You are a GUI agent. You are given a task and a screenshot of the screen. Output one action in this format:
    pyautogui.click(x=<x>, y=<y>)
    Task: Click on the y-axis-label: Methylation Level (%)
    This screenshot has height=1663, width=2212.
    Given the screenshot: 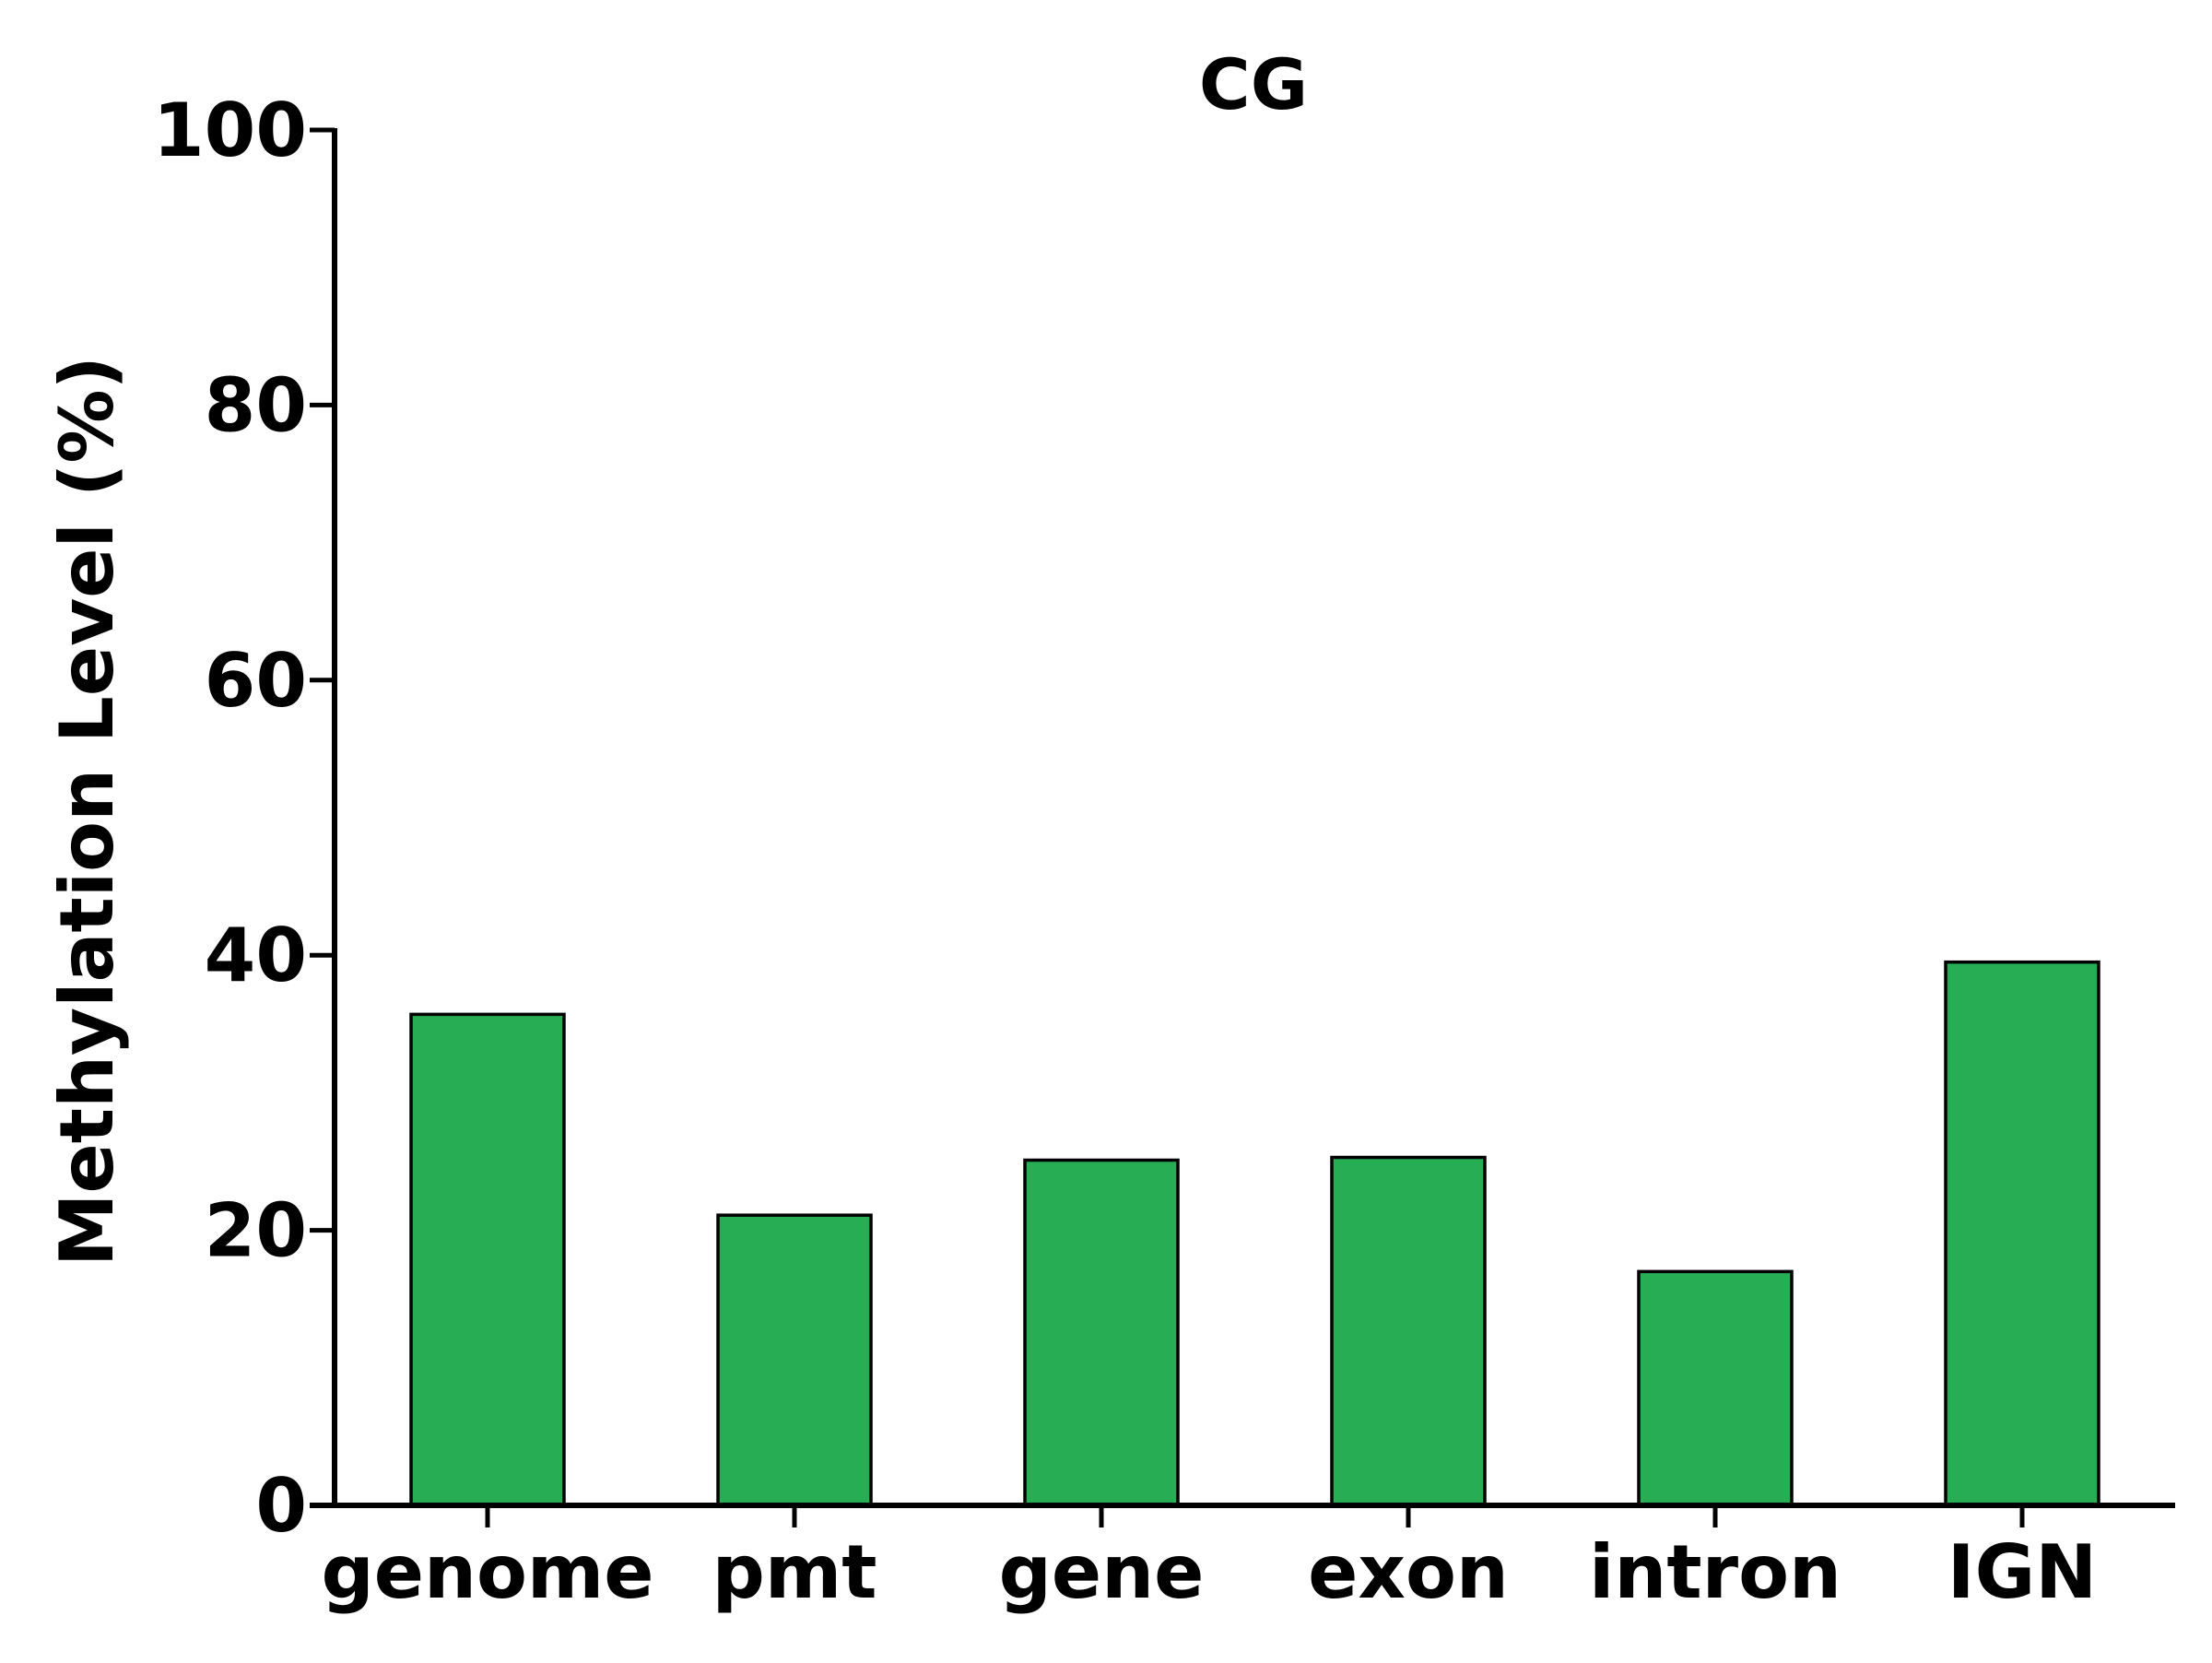 What is the action you would take?
    pyautogui.click(x=87, y=811)
    